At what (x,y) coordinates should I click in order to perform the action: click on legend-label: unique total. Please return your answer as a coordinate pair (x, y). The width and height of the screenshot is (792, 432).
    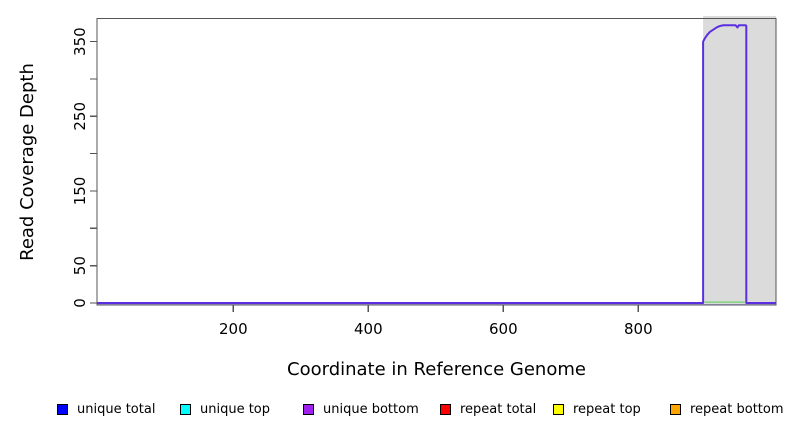
    Looking at the image, I should click on (116, 409).